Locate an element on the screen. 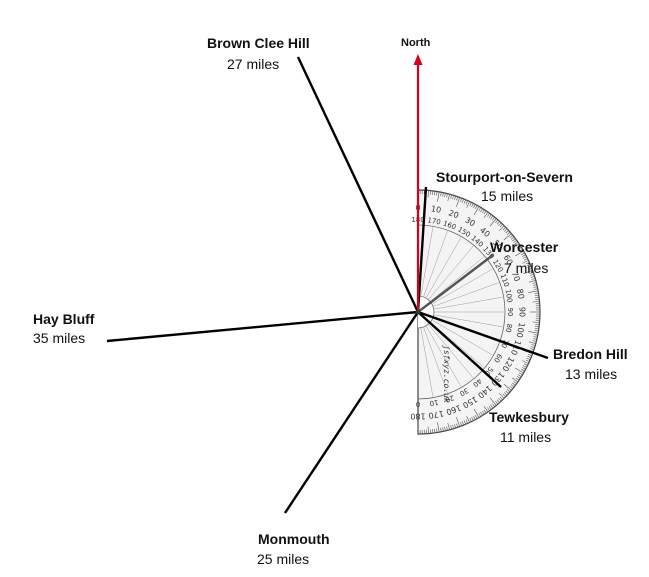  protractor-scale-number: 50 is located at coordinates (489, 371).